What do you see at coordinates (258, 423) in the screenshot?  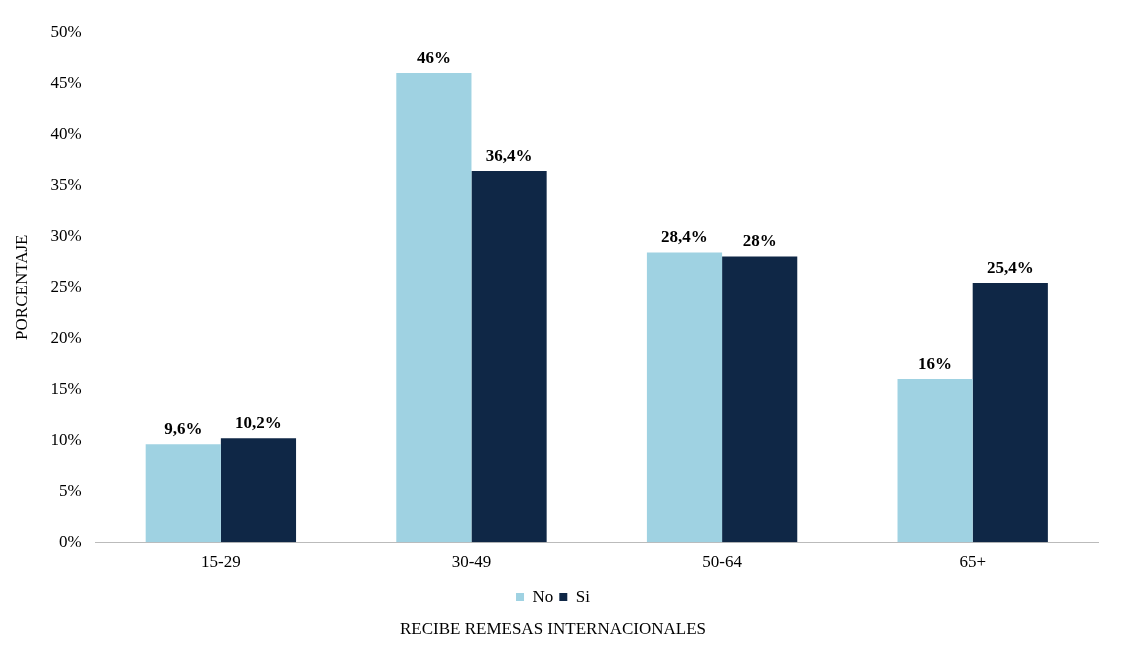 I see `data-label: 10,2%` at bounding box center [258, 423].